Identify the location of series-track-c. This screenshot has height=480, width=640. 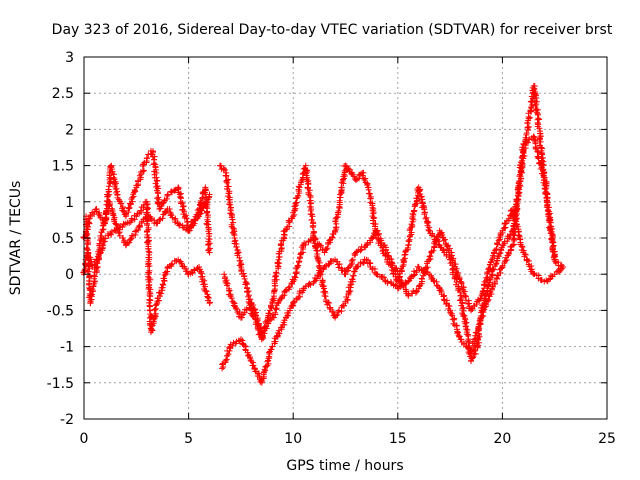
(147, 249).